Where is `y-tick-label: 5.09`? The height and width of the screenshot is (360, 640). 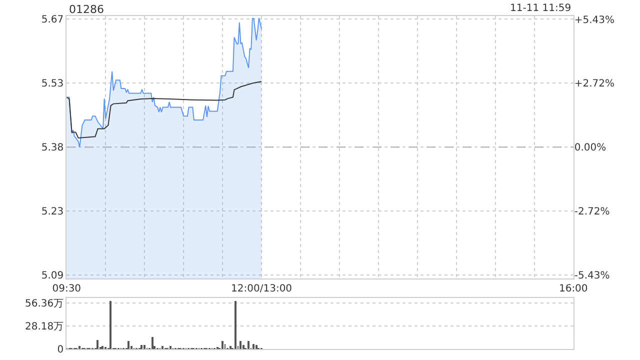 y-tick-label: 5.09 is located at coordinates (52, 276).